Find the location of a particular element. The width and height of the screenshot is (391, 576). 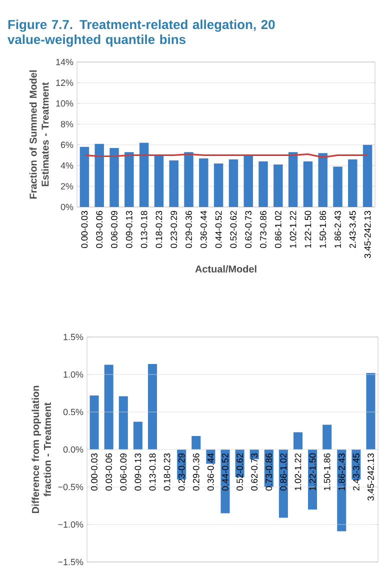

y-tick-label: 12% is located at coordinates (65, 83).